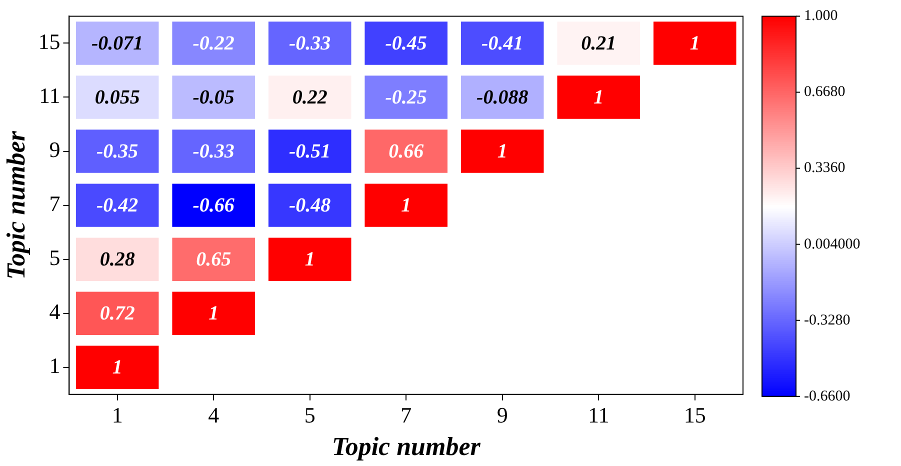 The height and width of the screenshot is (466, 901). I want to click on data-label: 0.66, so click(406, 151).